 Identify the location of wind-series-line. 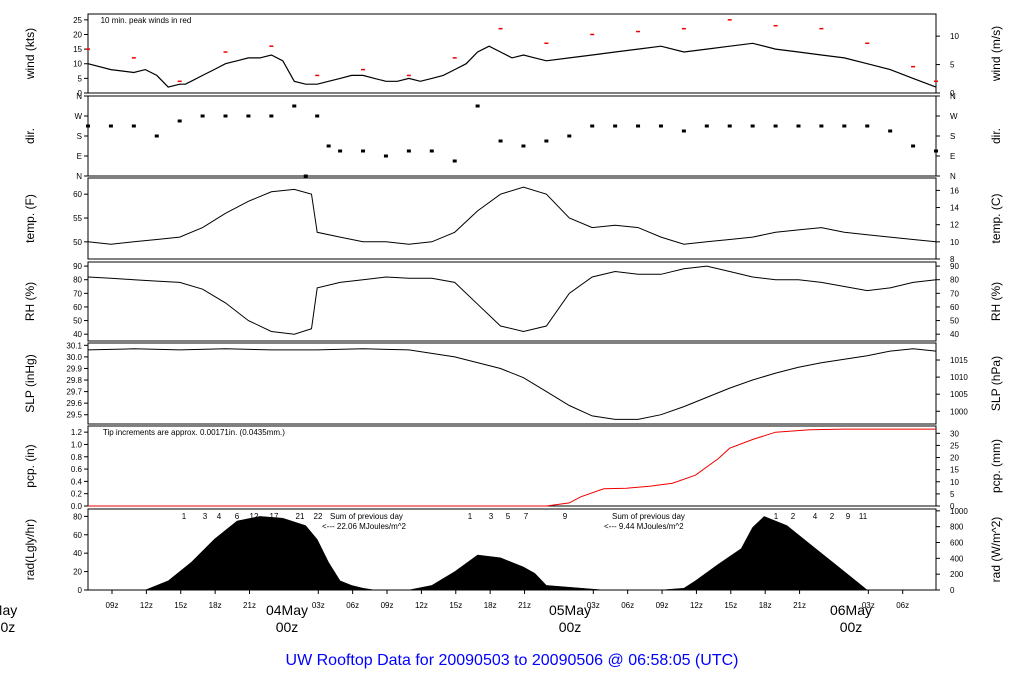
(512, 65).